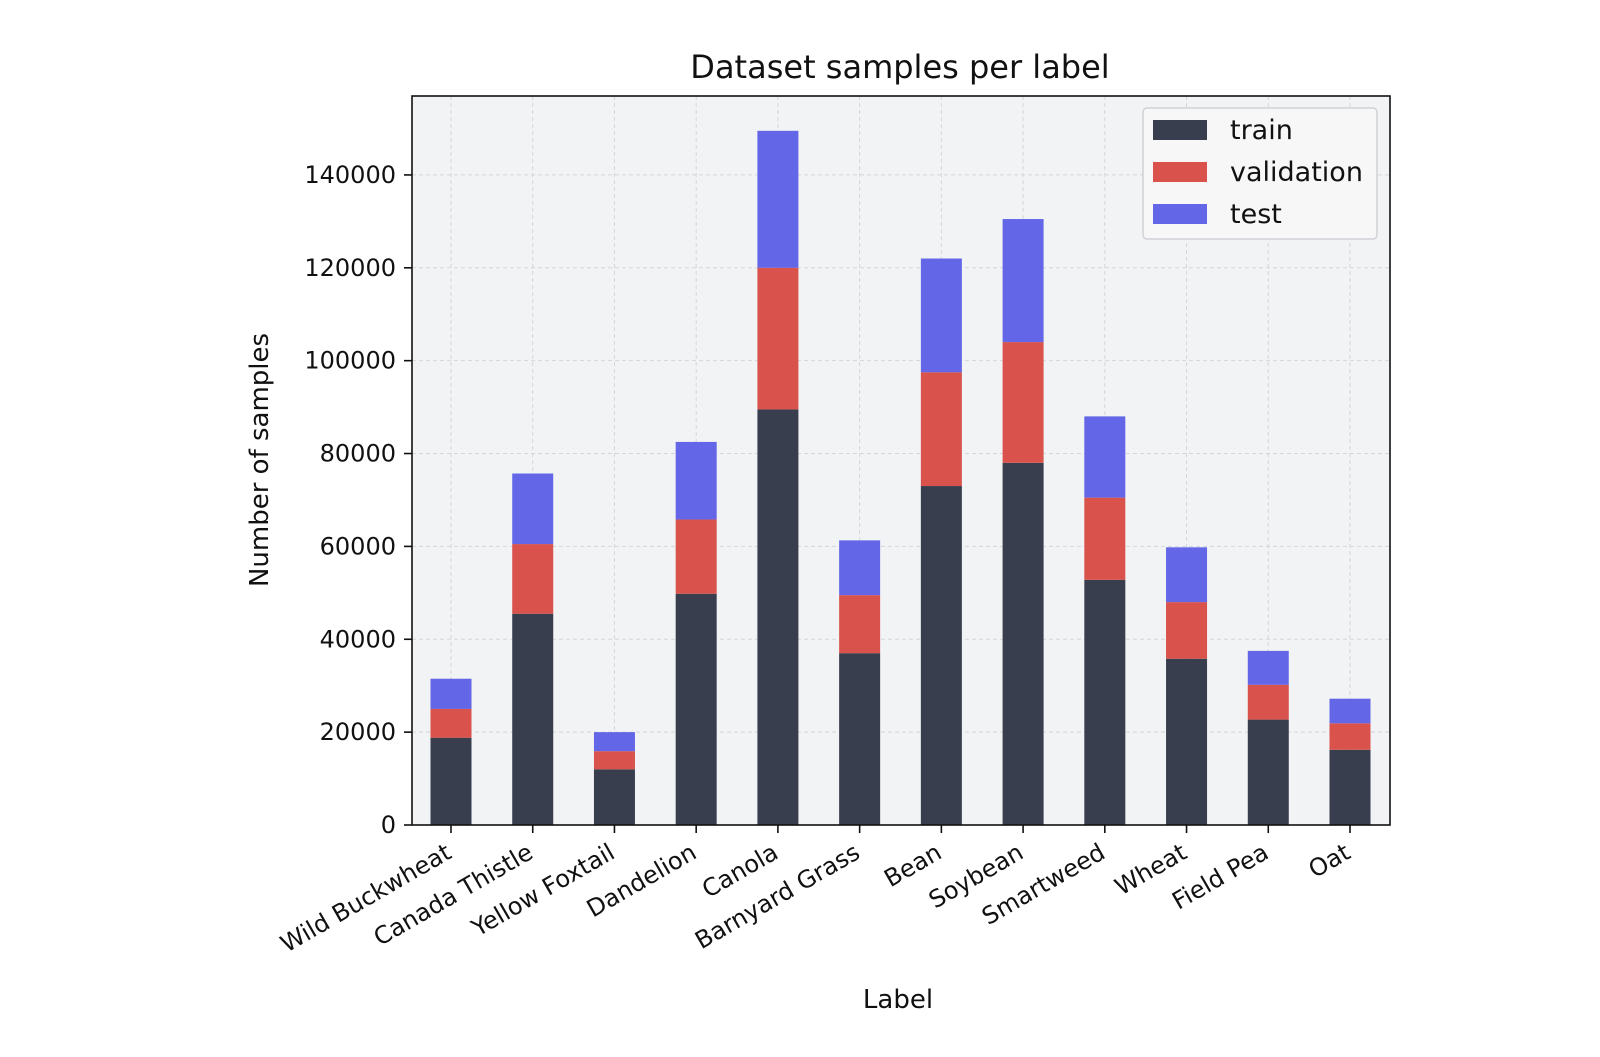  I want to click on y-tick-label: 80000, so click(358, 454).